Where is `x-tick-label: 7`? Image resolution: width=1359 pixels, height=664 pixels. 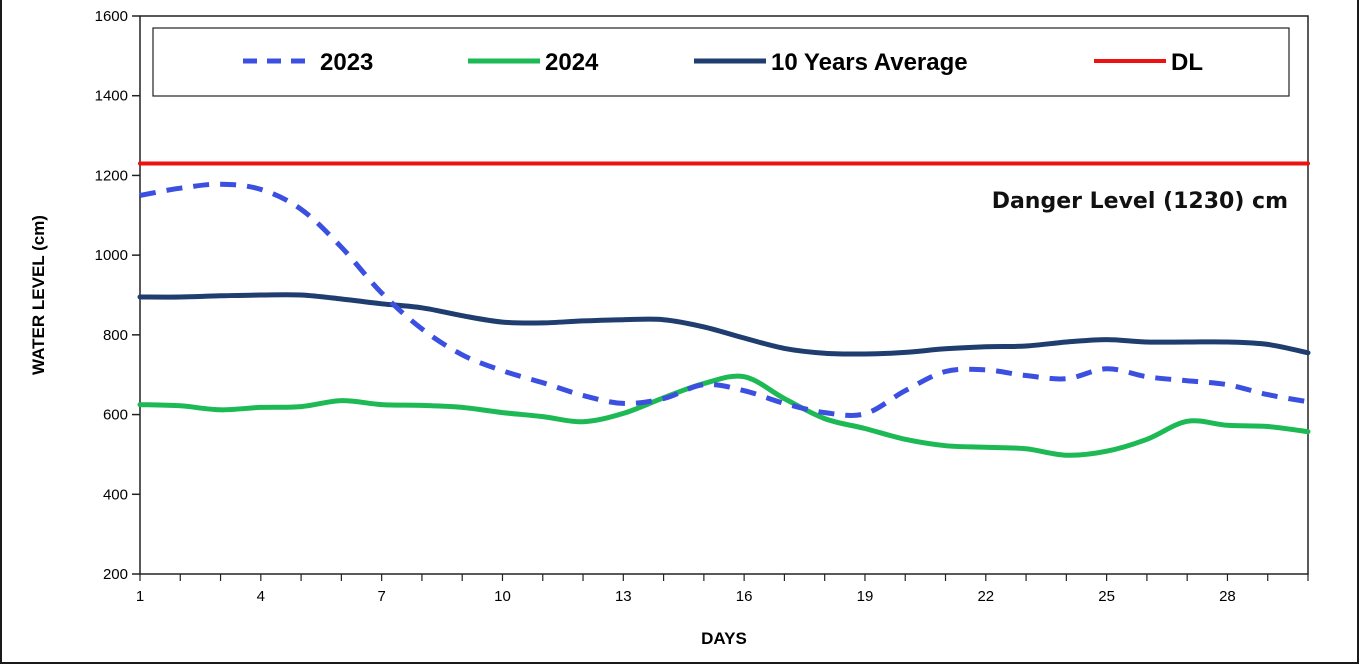
x-tick-label: 7 is located at coordinates (381, 596).